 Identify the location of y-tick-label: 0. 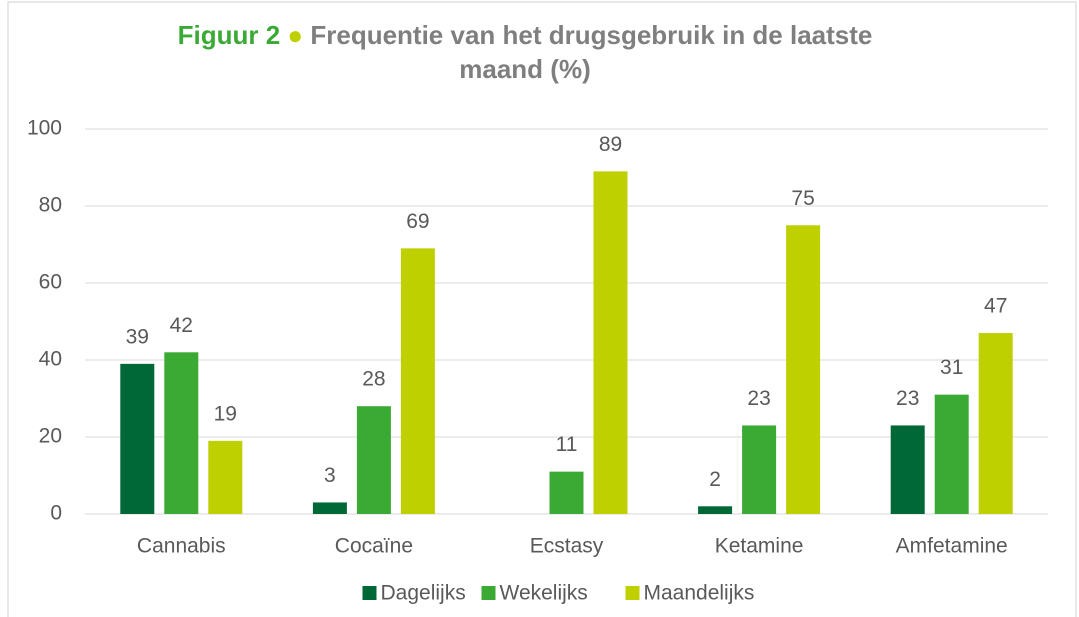
(56, 513).